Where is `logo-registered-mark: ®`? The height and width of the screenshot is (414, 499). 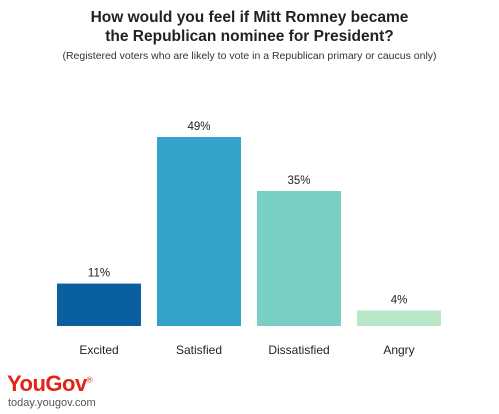
logo-registered-mark: ® is located at coordinates (89, 380).